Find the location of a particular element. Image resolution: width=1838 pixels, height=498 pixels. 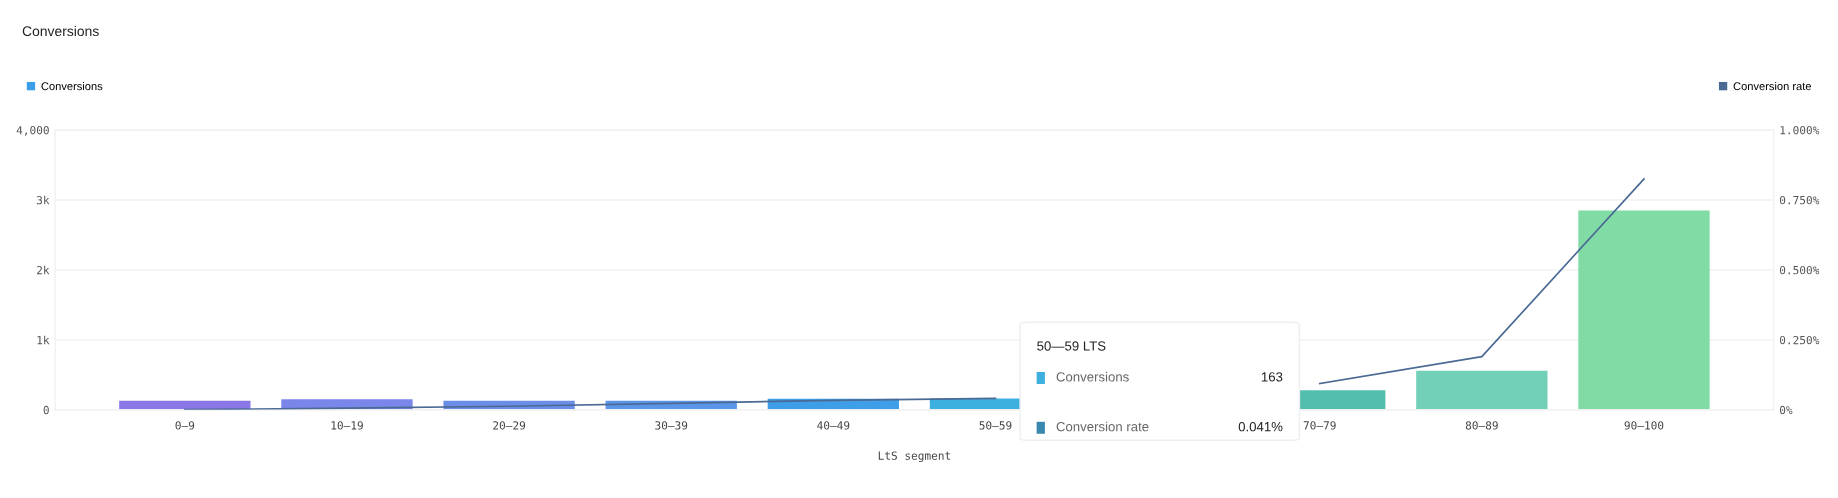

y2-tick-label: 0.250% is located at coordinates (1799, 340).